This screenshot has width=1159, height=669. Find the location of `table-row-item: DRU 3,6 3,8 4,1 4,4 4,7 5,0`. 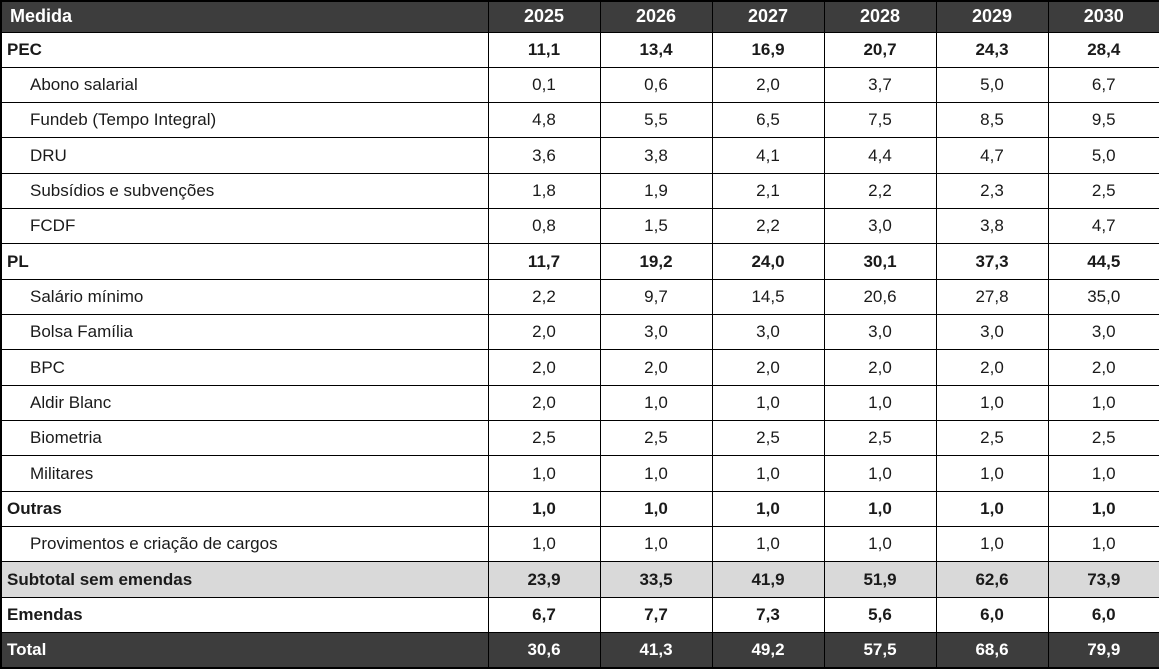

table-row-item: DRU 3,6 3,8 4,1 4,4 4,7 5,0 is located at coordinates (579, 155).